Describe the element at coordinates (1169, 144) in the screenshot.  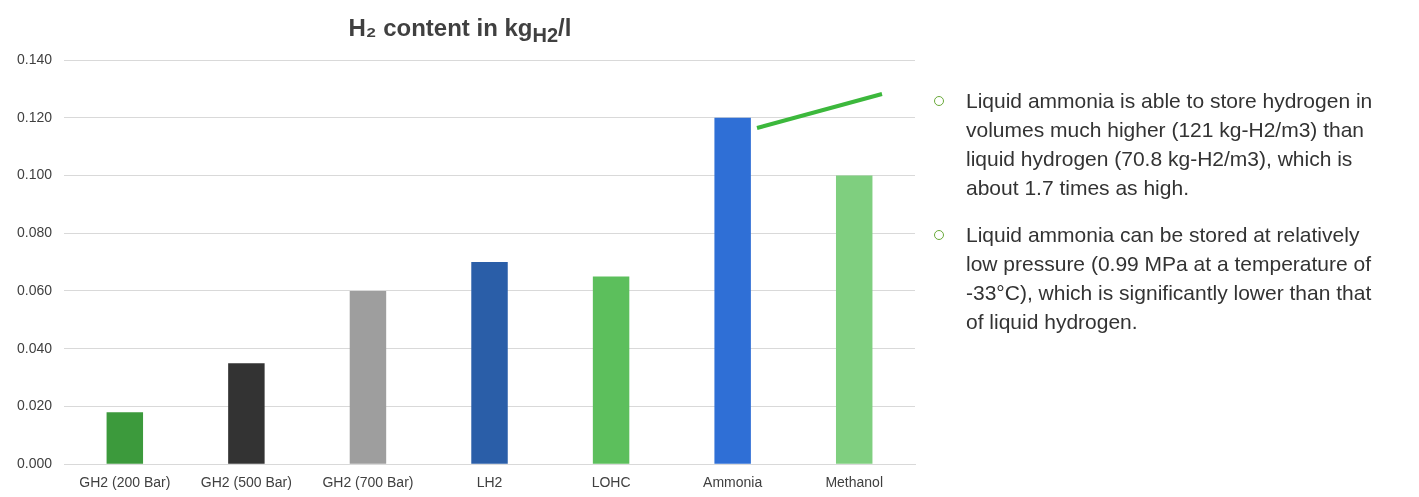
I see `text: Liquid ammonia is able to store hydrogen in volumes much higher (121 kg-H2/m3) than liquid hydrogen (70.8 kg-H2/m3), which is about 1.7 times as high.` at that location.